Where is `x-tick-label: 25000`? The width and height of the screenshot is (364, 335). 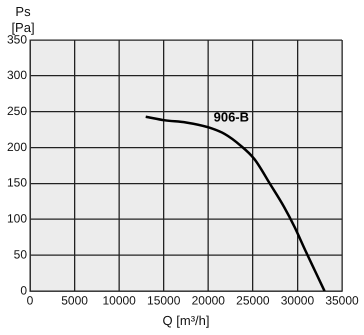
x-tick-label: 25000 is located at coordinates (253, 301).